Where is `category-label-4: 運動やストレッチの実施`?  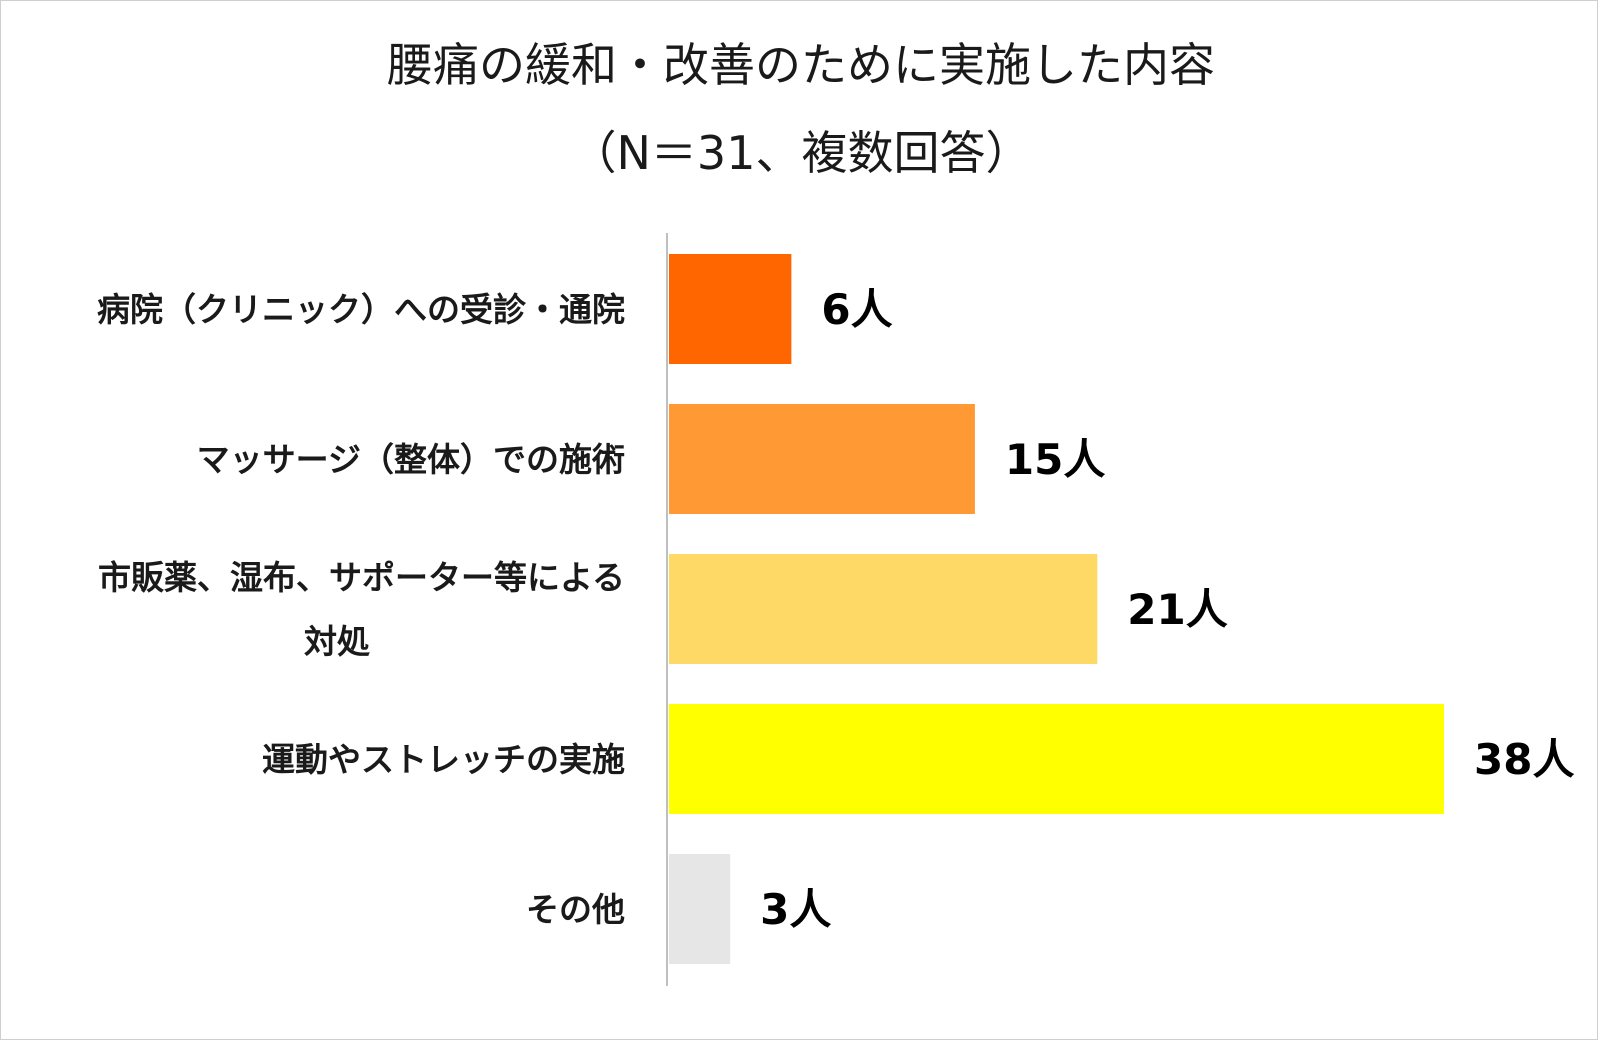 category-label-4: 運動やストレッチの実施 is located at coordinates (443, 759).